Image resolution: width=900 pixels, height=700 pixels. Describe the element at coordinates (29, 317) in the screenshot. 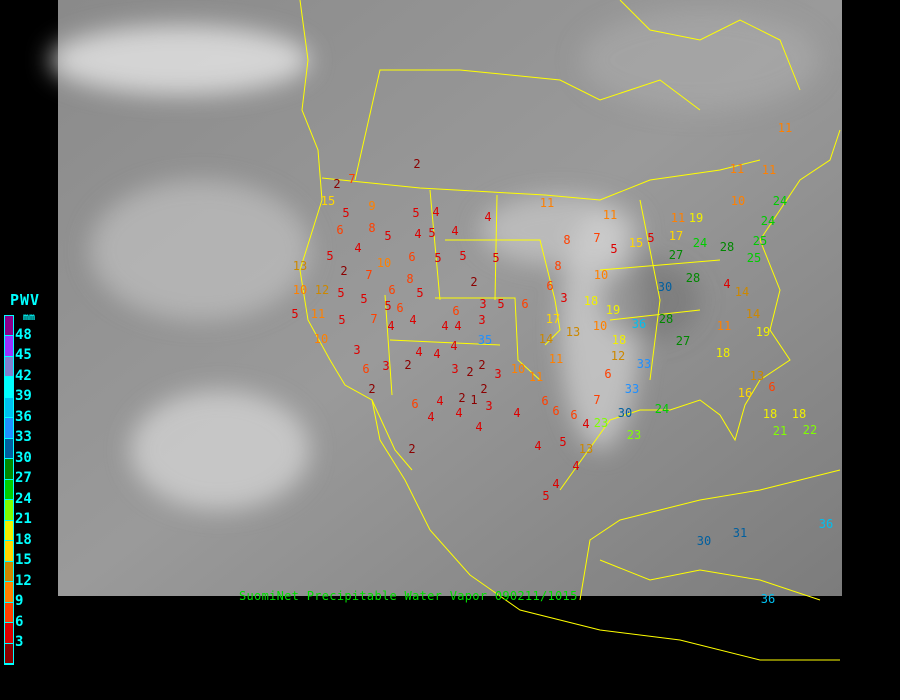

I see `legend-unit: mm` at that location.